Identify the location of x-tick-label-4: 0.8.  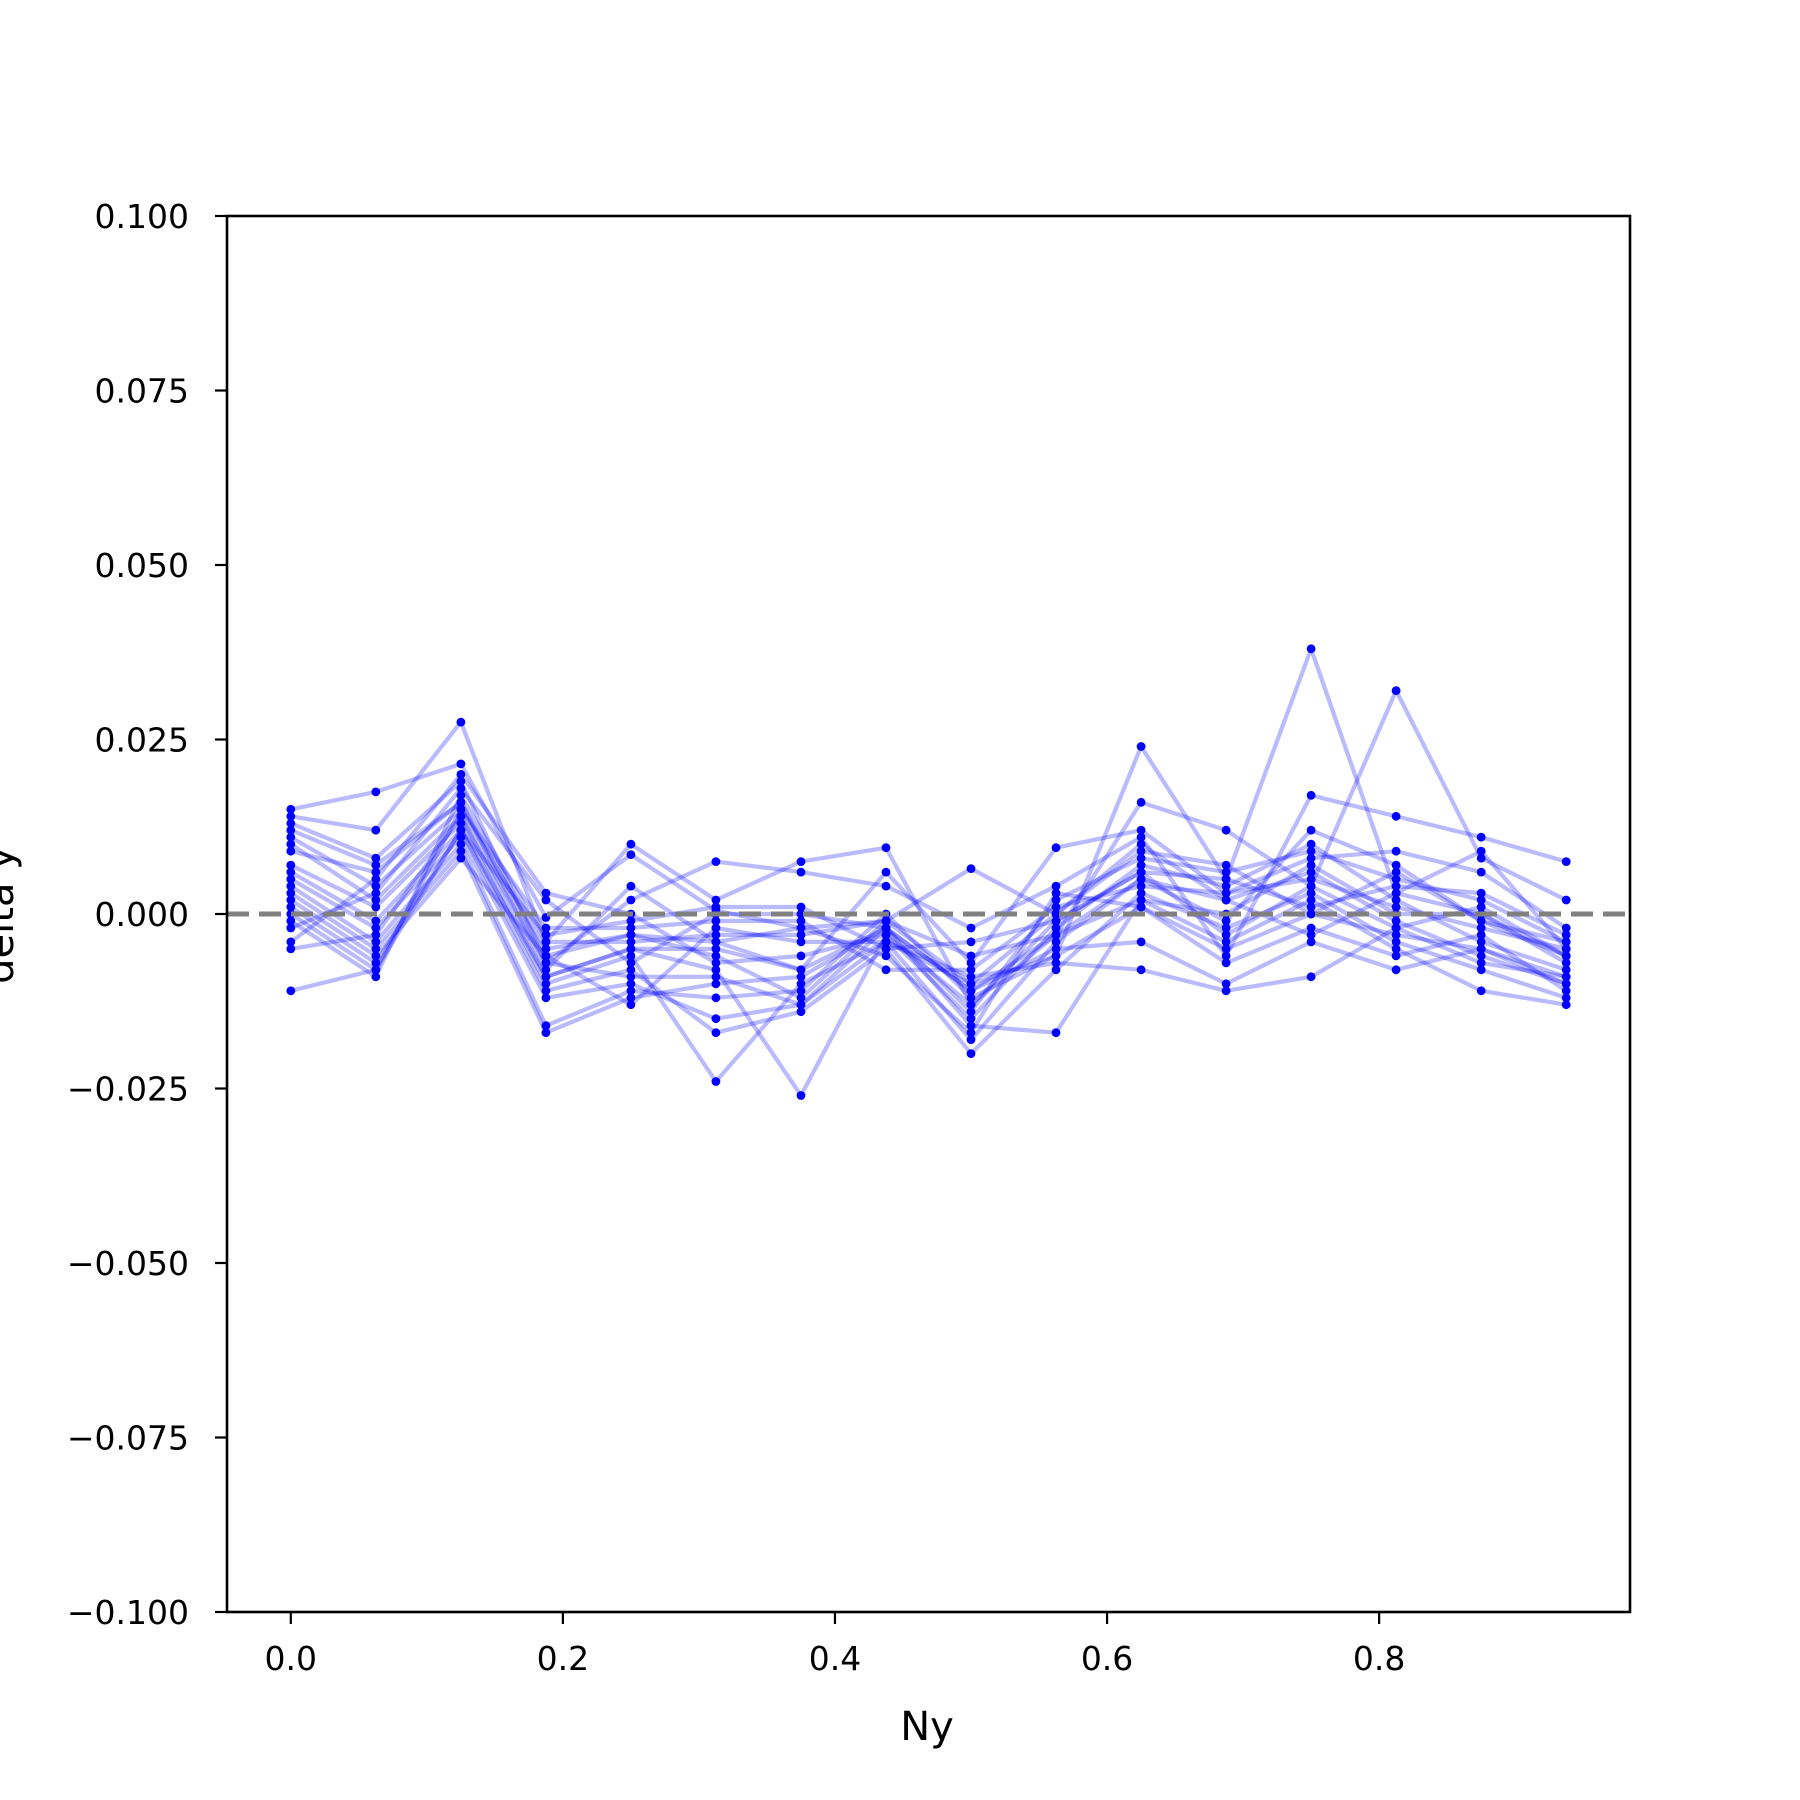
(1379, 1658).